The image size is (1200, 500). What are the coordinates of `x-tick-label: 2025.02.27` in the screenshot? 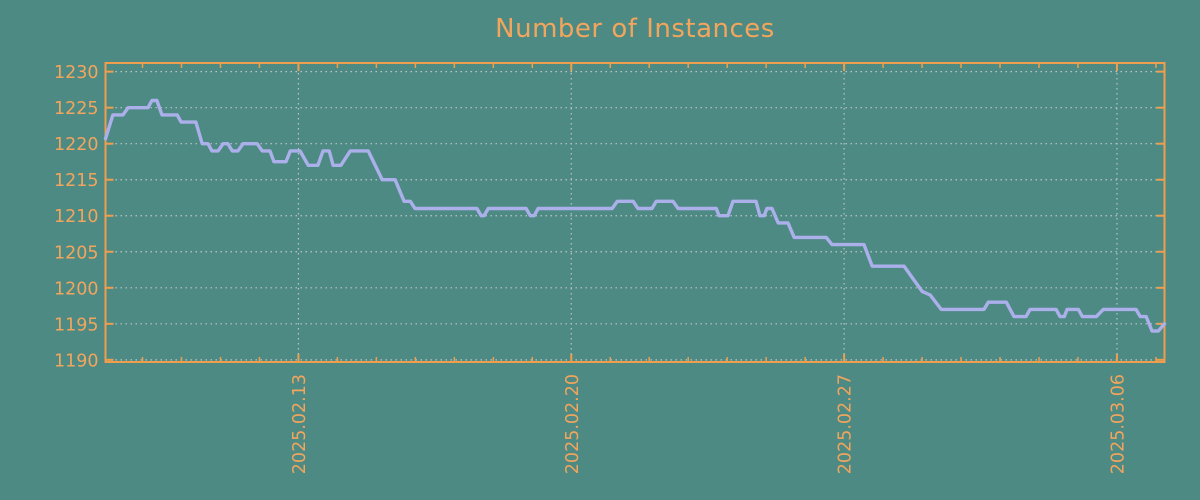 It's located at (846, 424).